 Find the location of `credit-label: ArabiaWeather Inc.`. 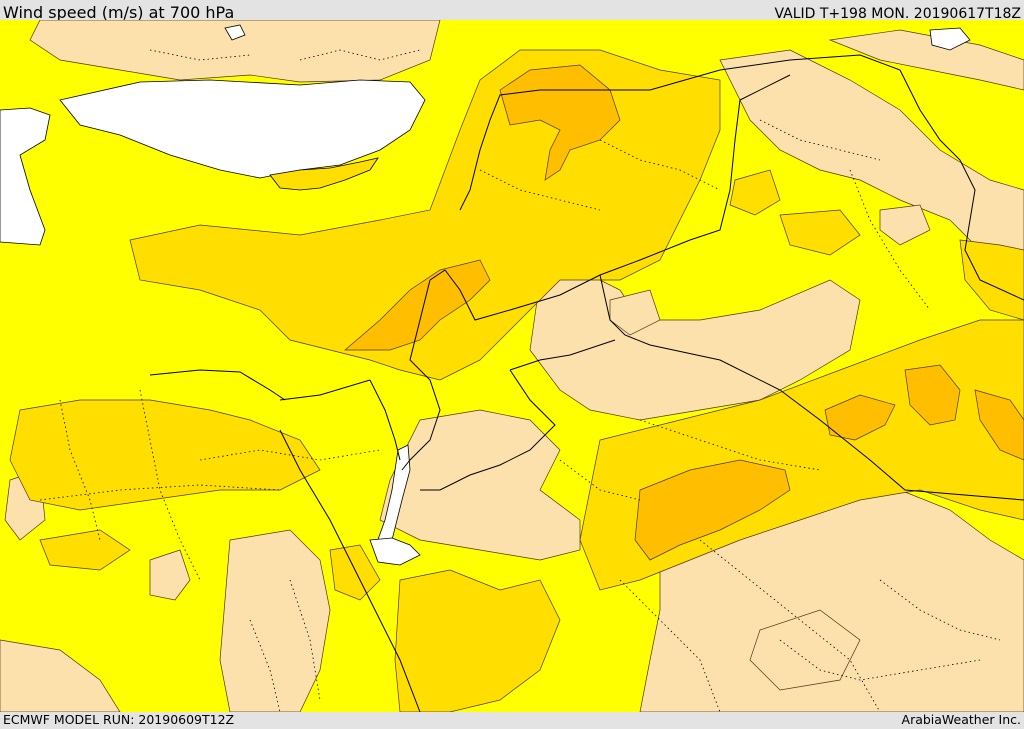

credit-label: ArabiaWeather Inc. is located at coordinates (961, 719).